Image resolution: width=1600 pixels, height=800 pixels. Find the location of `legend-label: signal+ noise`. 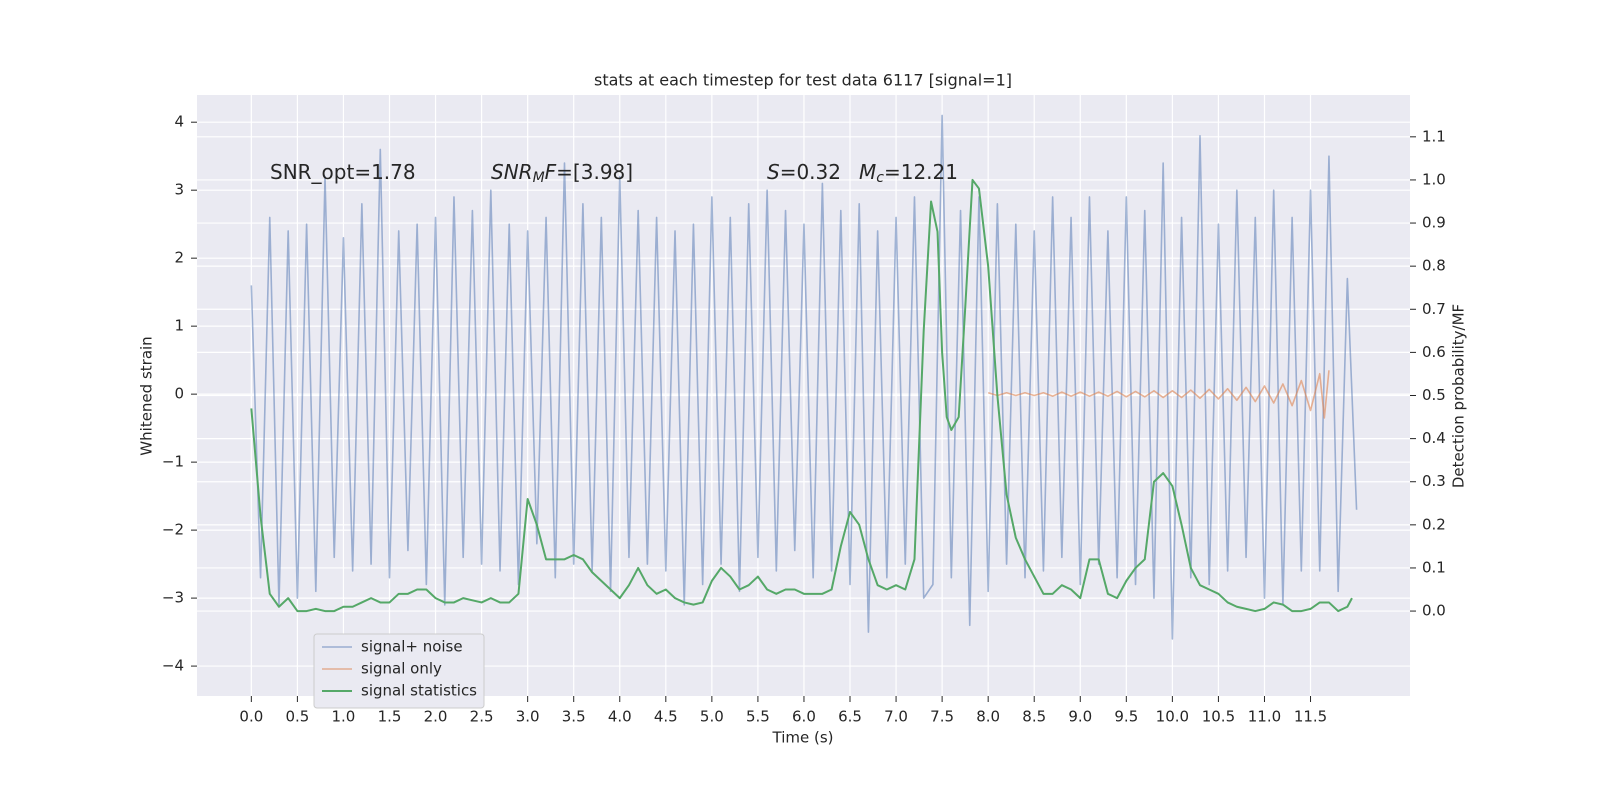

legend-label: signal+ noise is located at coordinates (412, 647).